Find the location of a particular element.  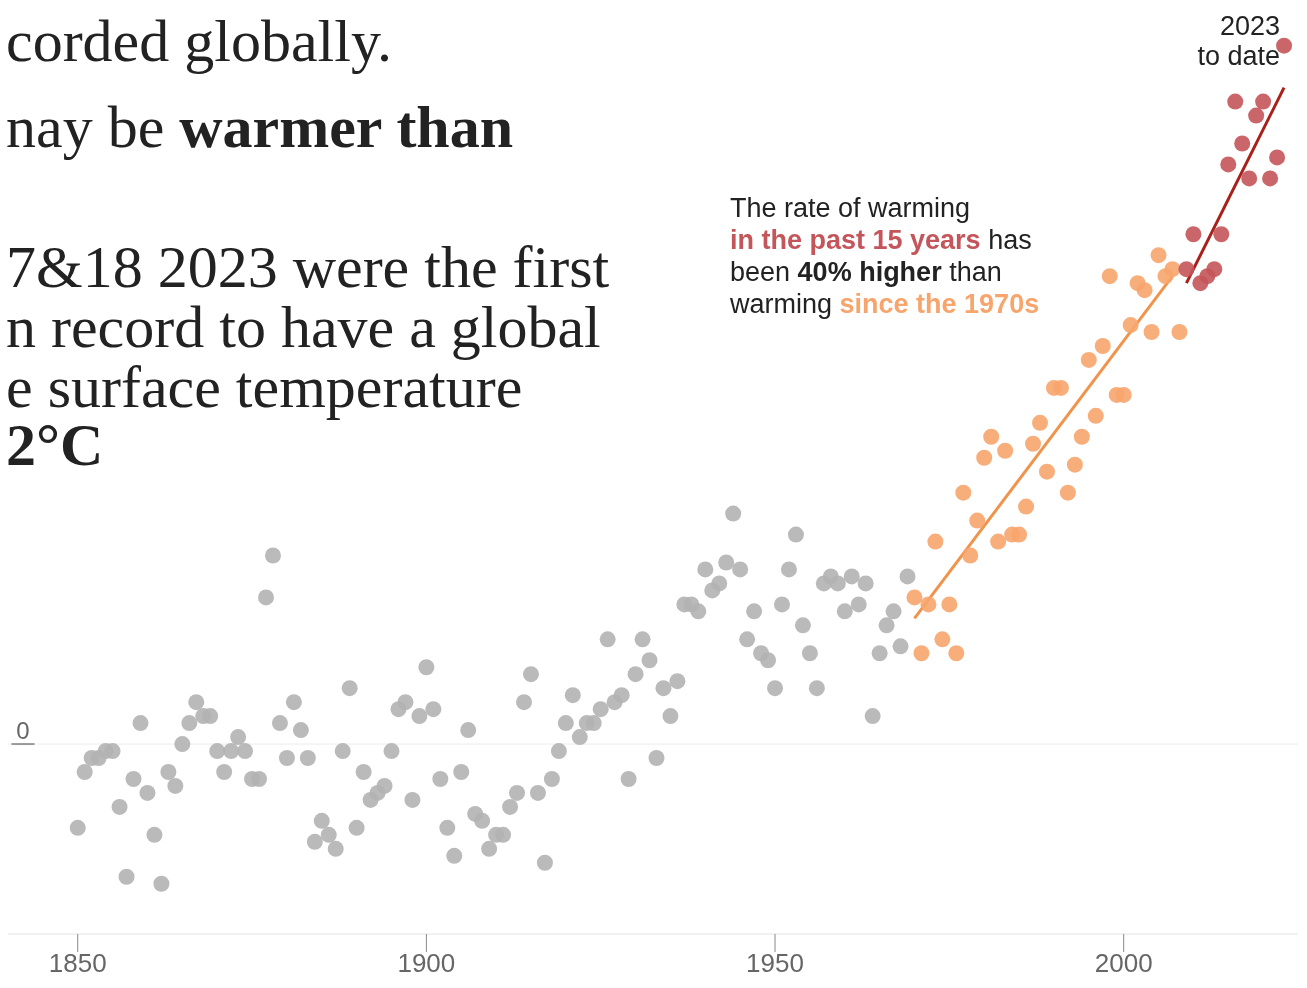

annotation: nay be is located at coordinates (85, 127).